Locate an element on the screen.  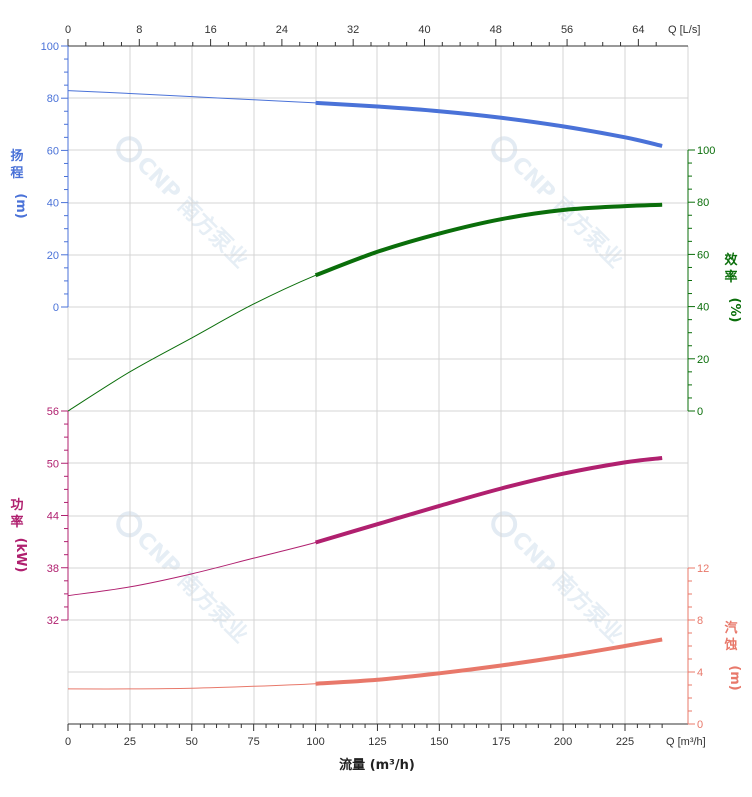
x-bottom-tick-label-4: 100 is located at coordinates (315, 742).